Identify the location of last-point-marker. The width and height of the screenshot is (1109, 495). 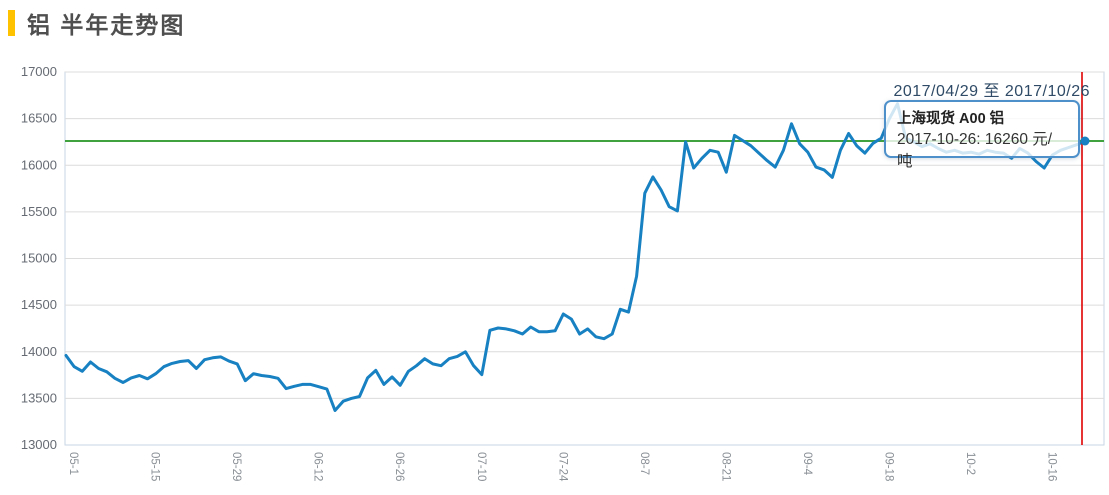
(1085, 141).